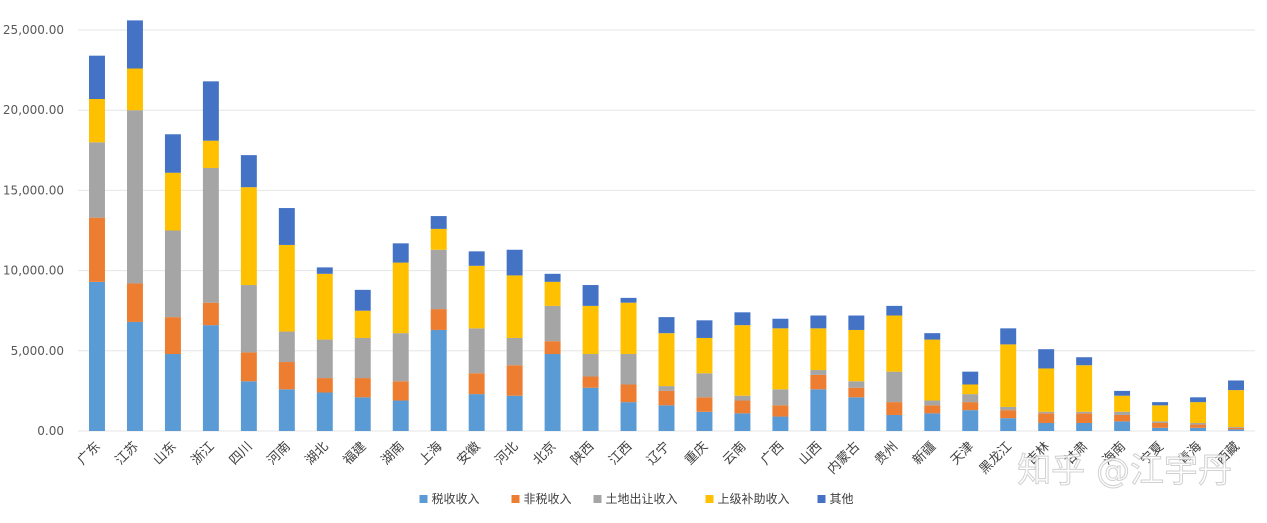  What do you see at coordinates (642, 499) in the screenshot?
I see `legend-label: 土地出让收入` at bounding box center [642, 499].